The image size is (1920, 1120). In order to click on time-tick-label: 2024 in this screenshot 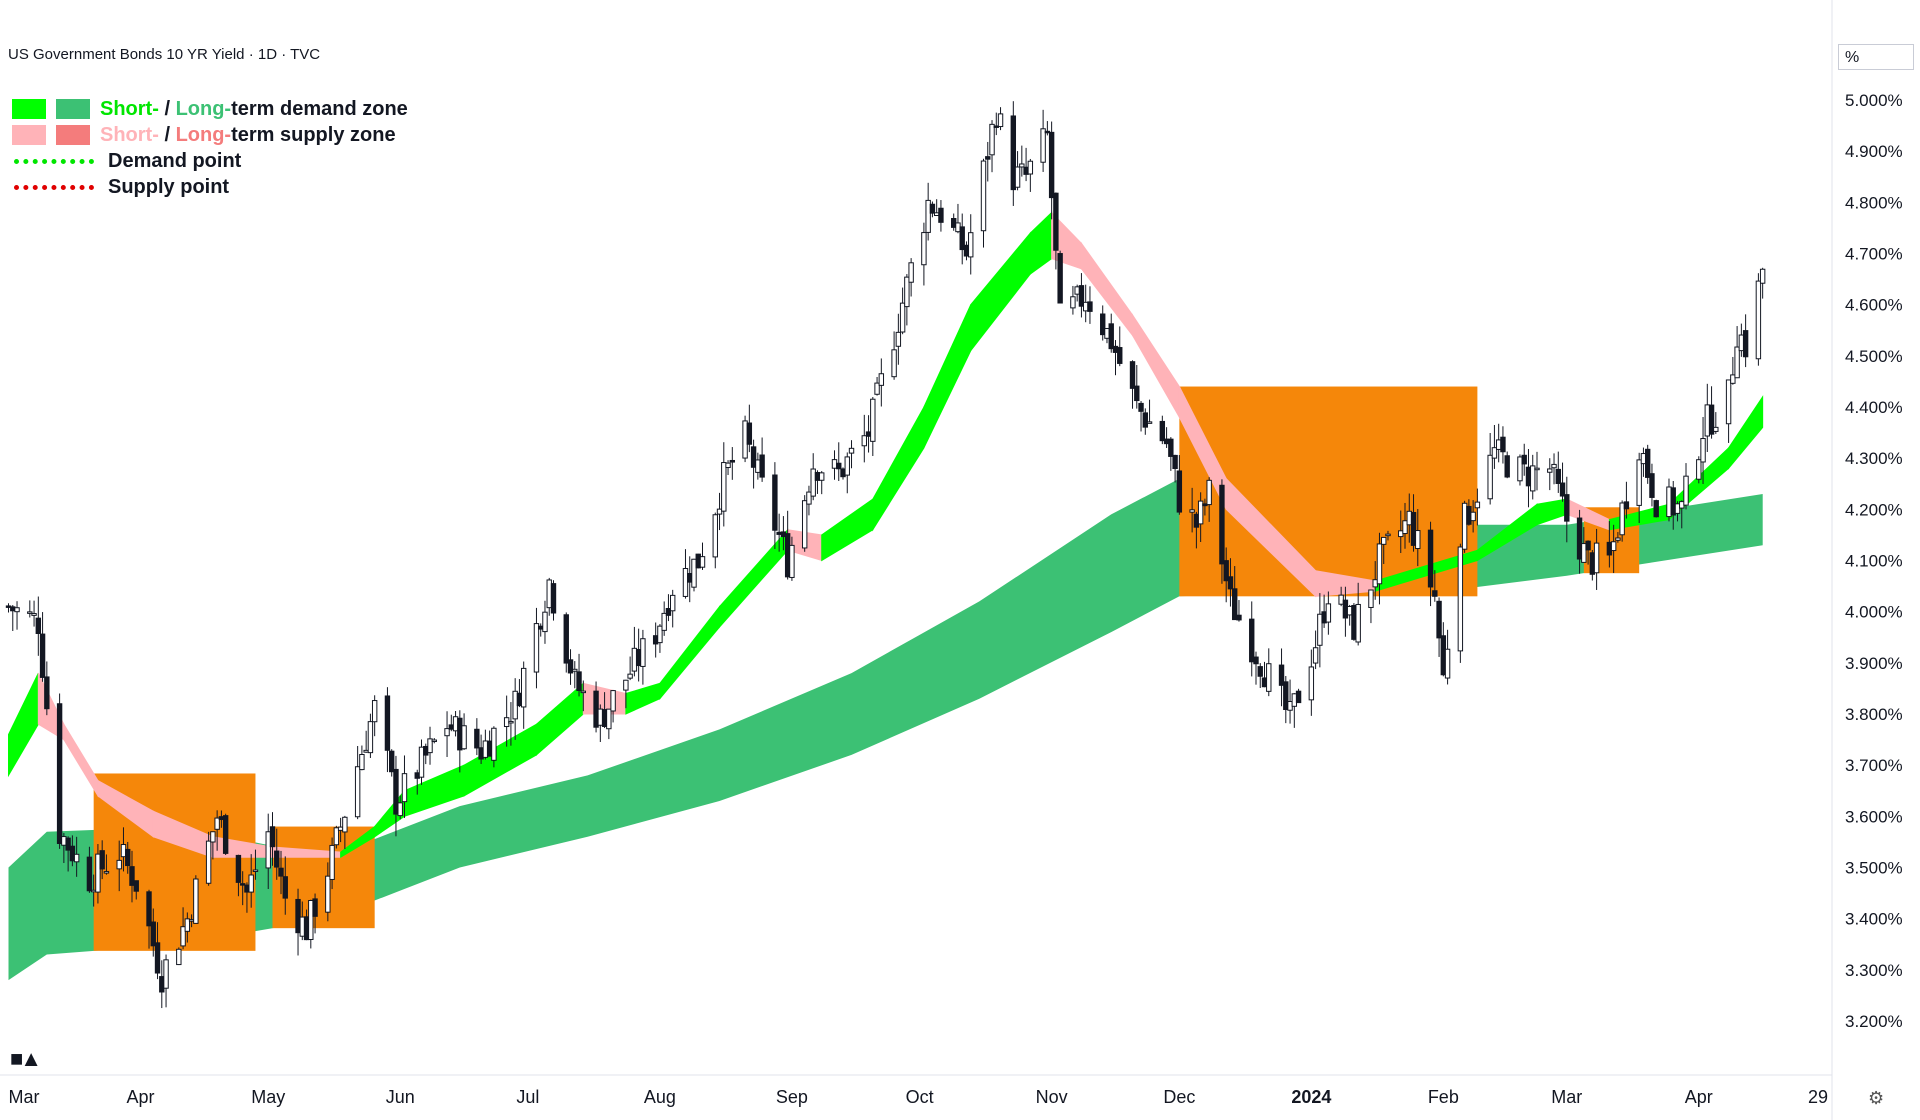, I will do `click(1311, 1097)`.